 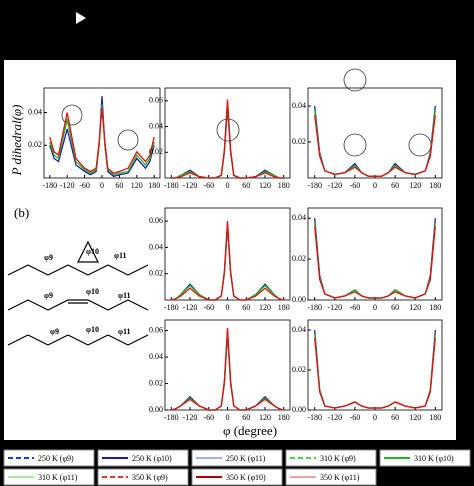 I want to click on play-icon, so click(x=81, y=18).